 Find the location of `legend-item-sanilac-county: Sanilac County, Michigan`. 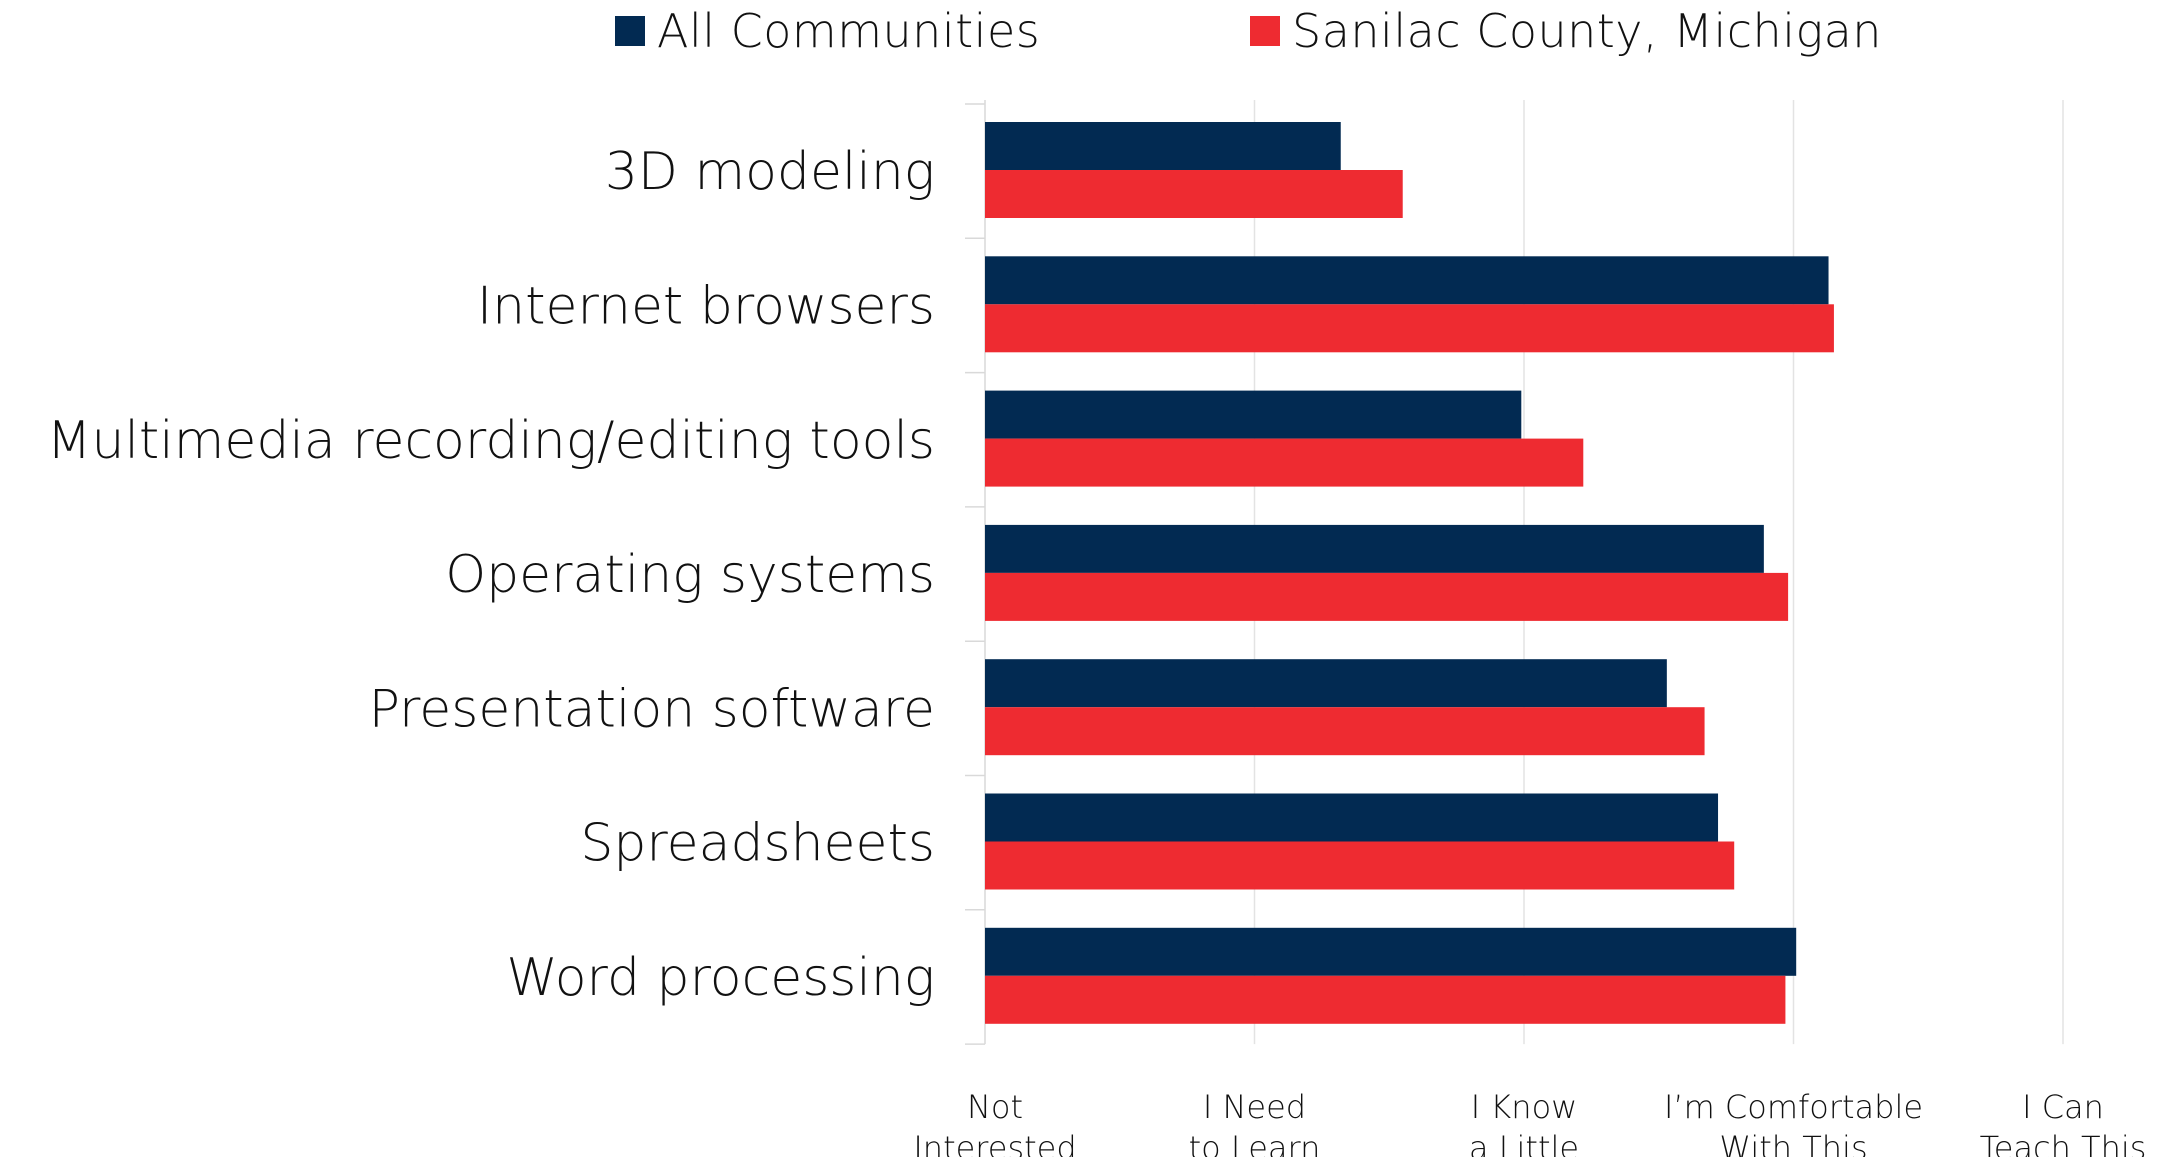

legend-item-sanilac-county: Sanilac County, Michigan is located at coordinates (1566, 31).